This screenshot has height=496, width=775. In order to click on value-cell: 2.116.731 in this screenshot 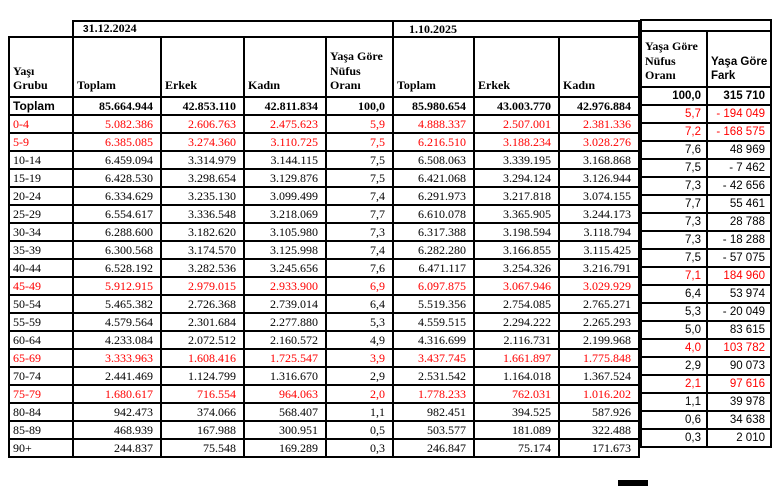, I will do `click(516, 340)`.